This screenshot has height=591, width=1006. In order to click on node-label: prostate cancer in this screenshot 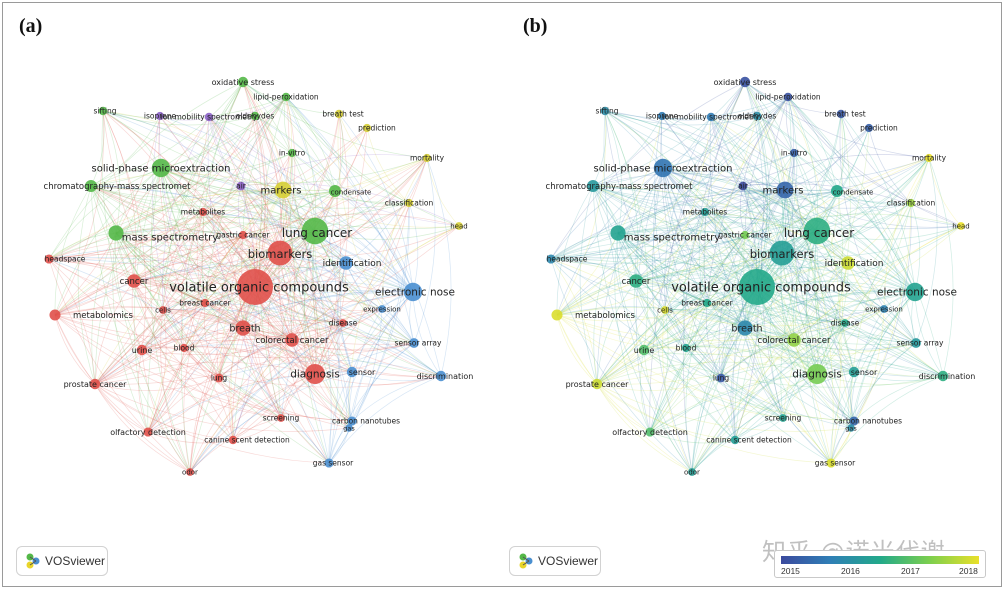, I will do `click(598, 384)`.